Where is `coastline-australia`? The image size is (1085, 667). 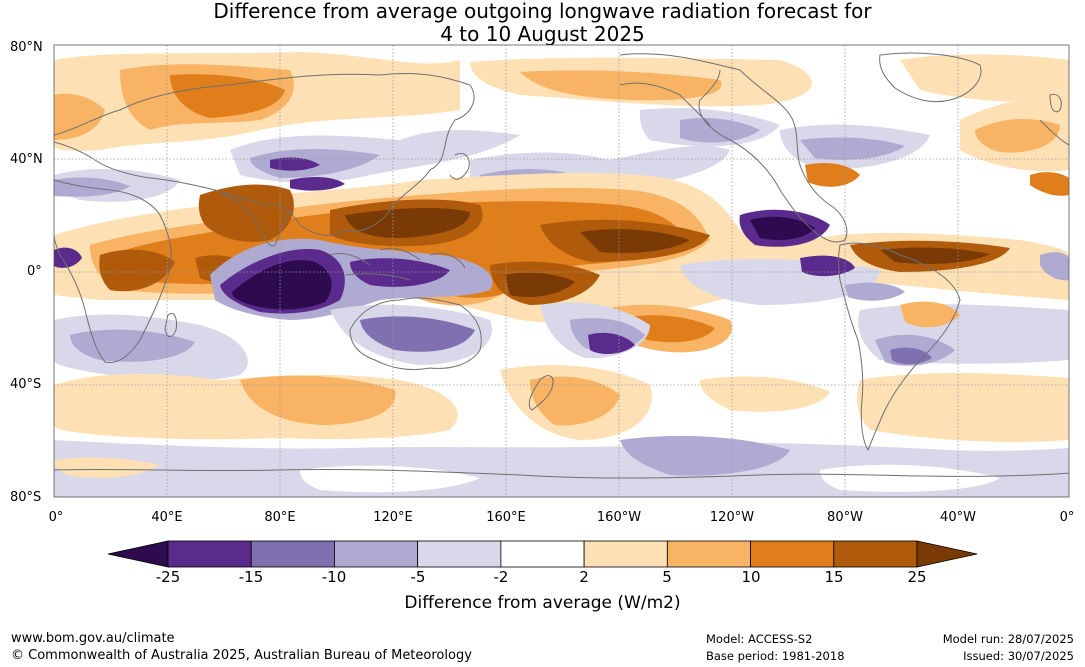 coastline-australia is located at coordinates (415, 334).